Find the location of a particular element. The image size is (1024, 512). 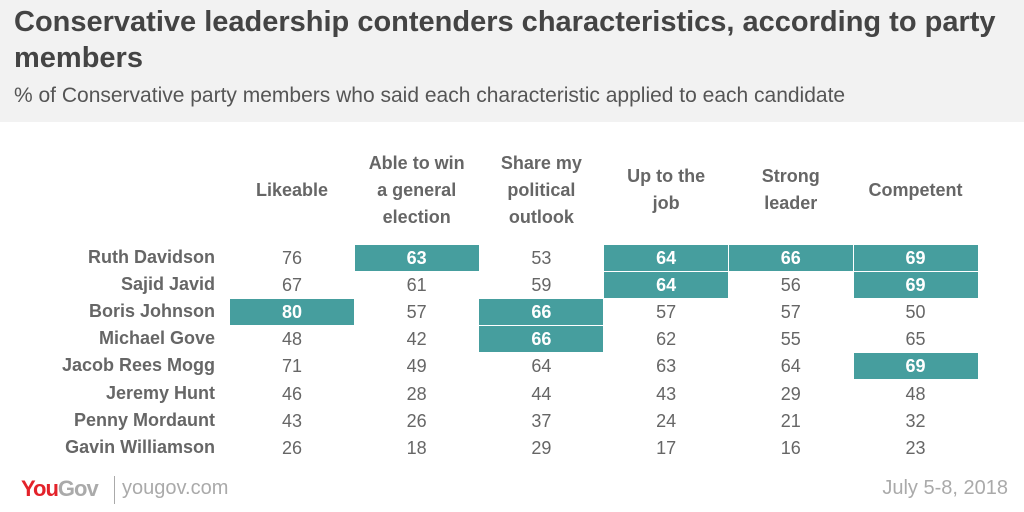

table-cell: 28 is located at coordinates (416, 393).